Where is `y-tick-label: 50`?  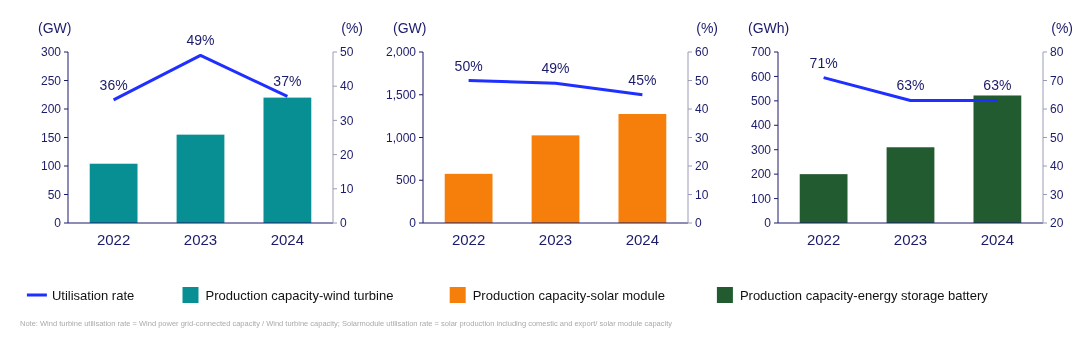
y-tick-label: 50 is located at coordinates (54, 194).